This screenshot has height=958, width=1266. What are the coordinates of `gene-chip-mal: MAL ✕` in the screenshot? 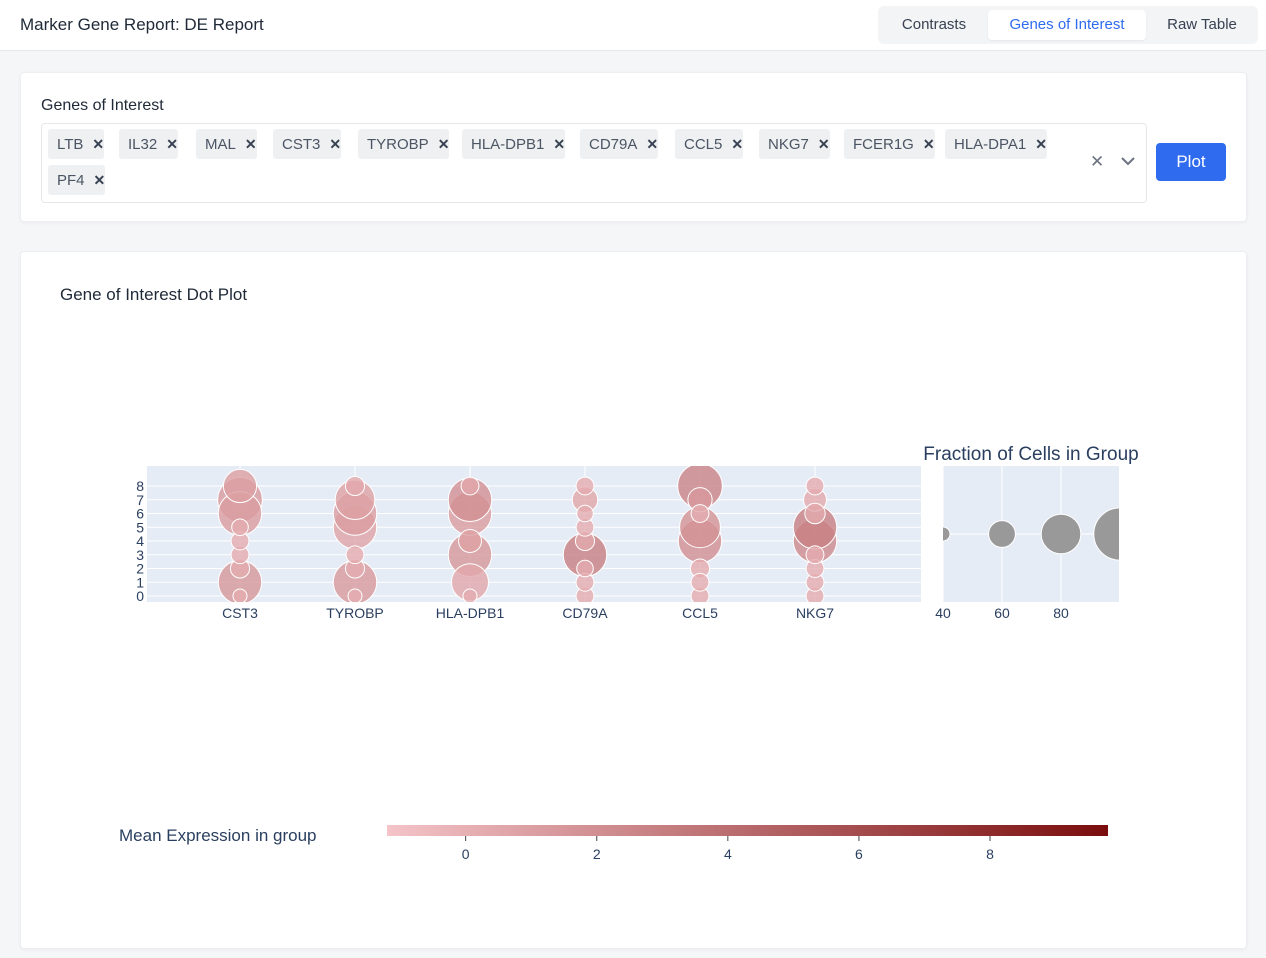 It's located at (226, 144).